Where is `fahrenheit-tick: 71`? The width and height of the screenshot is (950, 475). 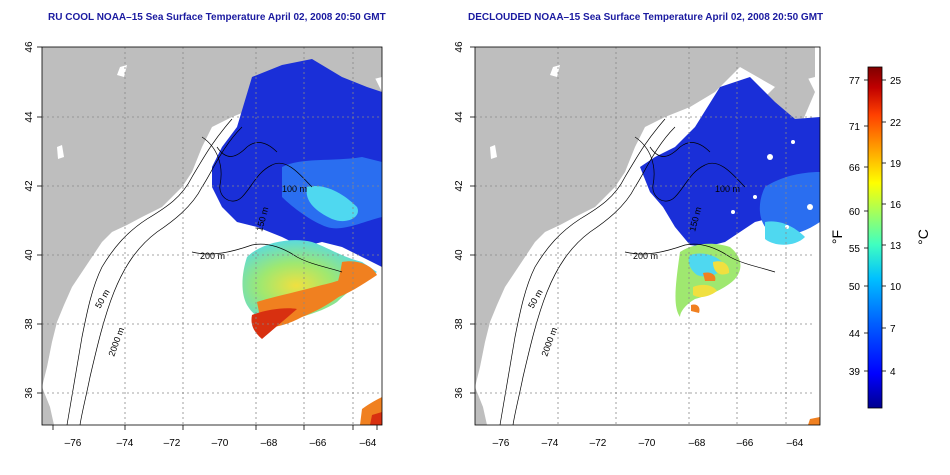 fahrenheit-tick: 71 is located at coordinates (855, 127).